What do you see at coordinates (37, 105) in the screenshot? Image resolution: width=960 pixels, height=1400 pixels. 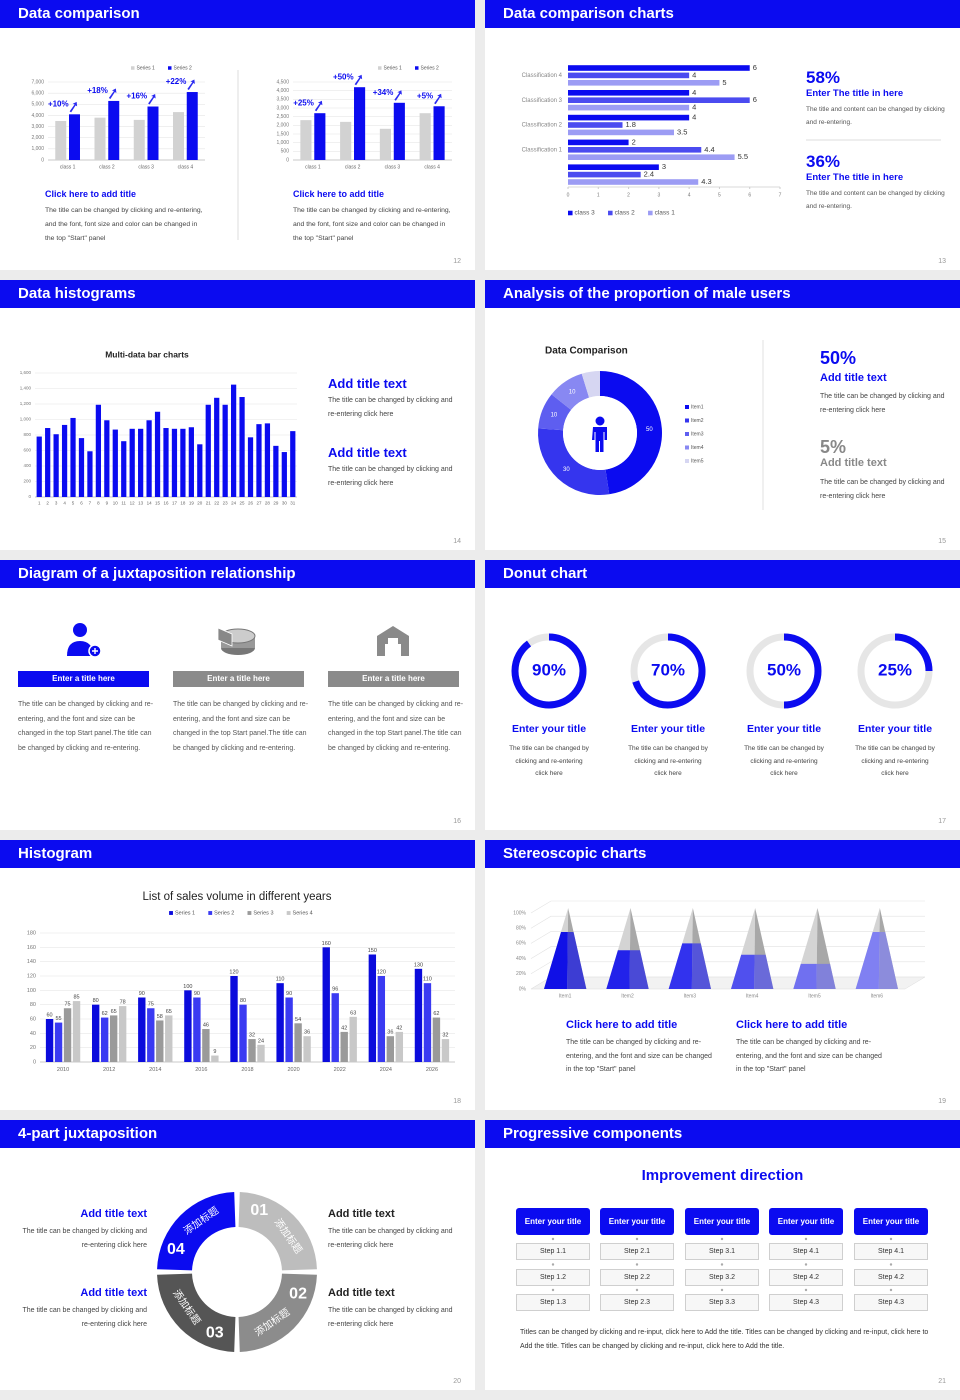 I see `y-tick-label: 5,000` at bounding box center [37, 105].